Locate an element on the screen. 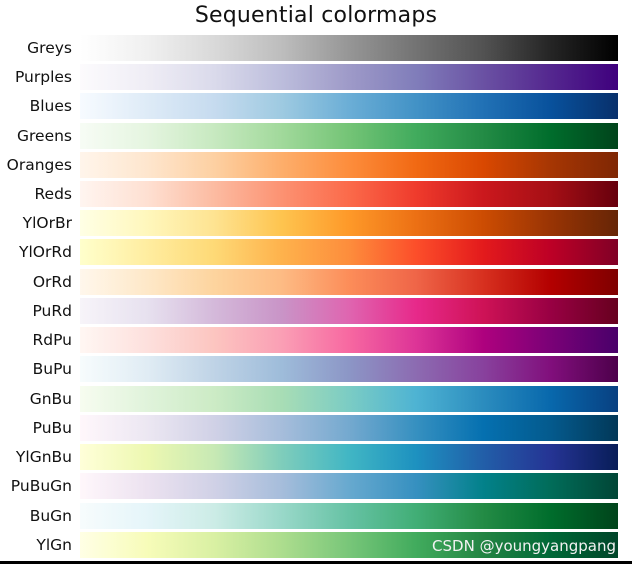 The image size is (632, 564). colormap-row-bupu: BuPu is located at coordinates (316, 369).